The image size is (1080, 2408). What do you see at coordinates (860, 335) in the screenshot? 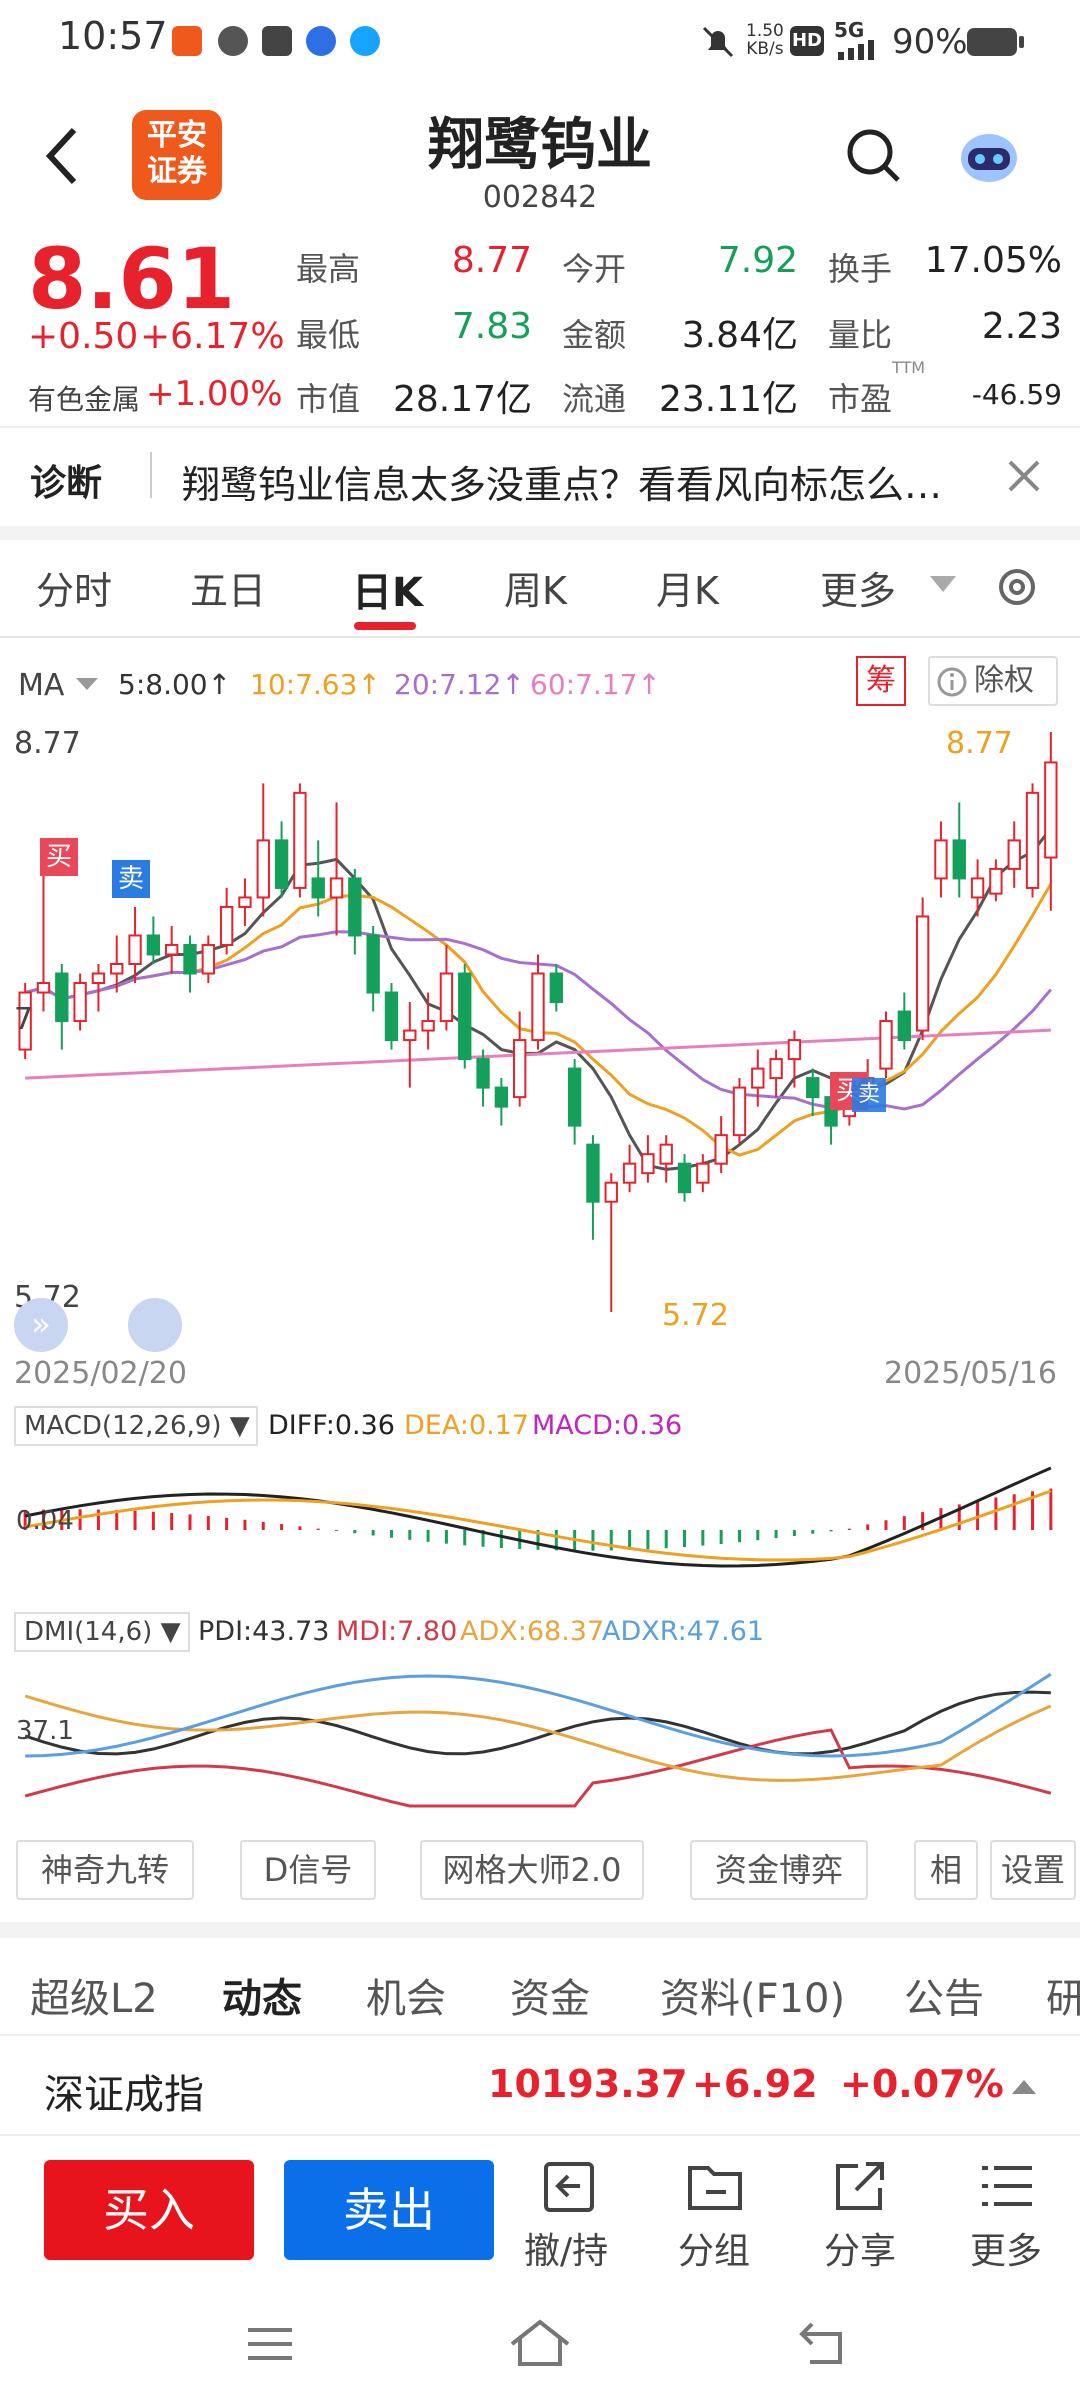
I see `volume-ratio-label: 量比` at bounding box center [860, 335].